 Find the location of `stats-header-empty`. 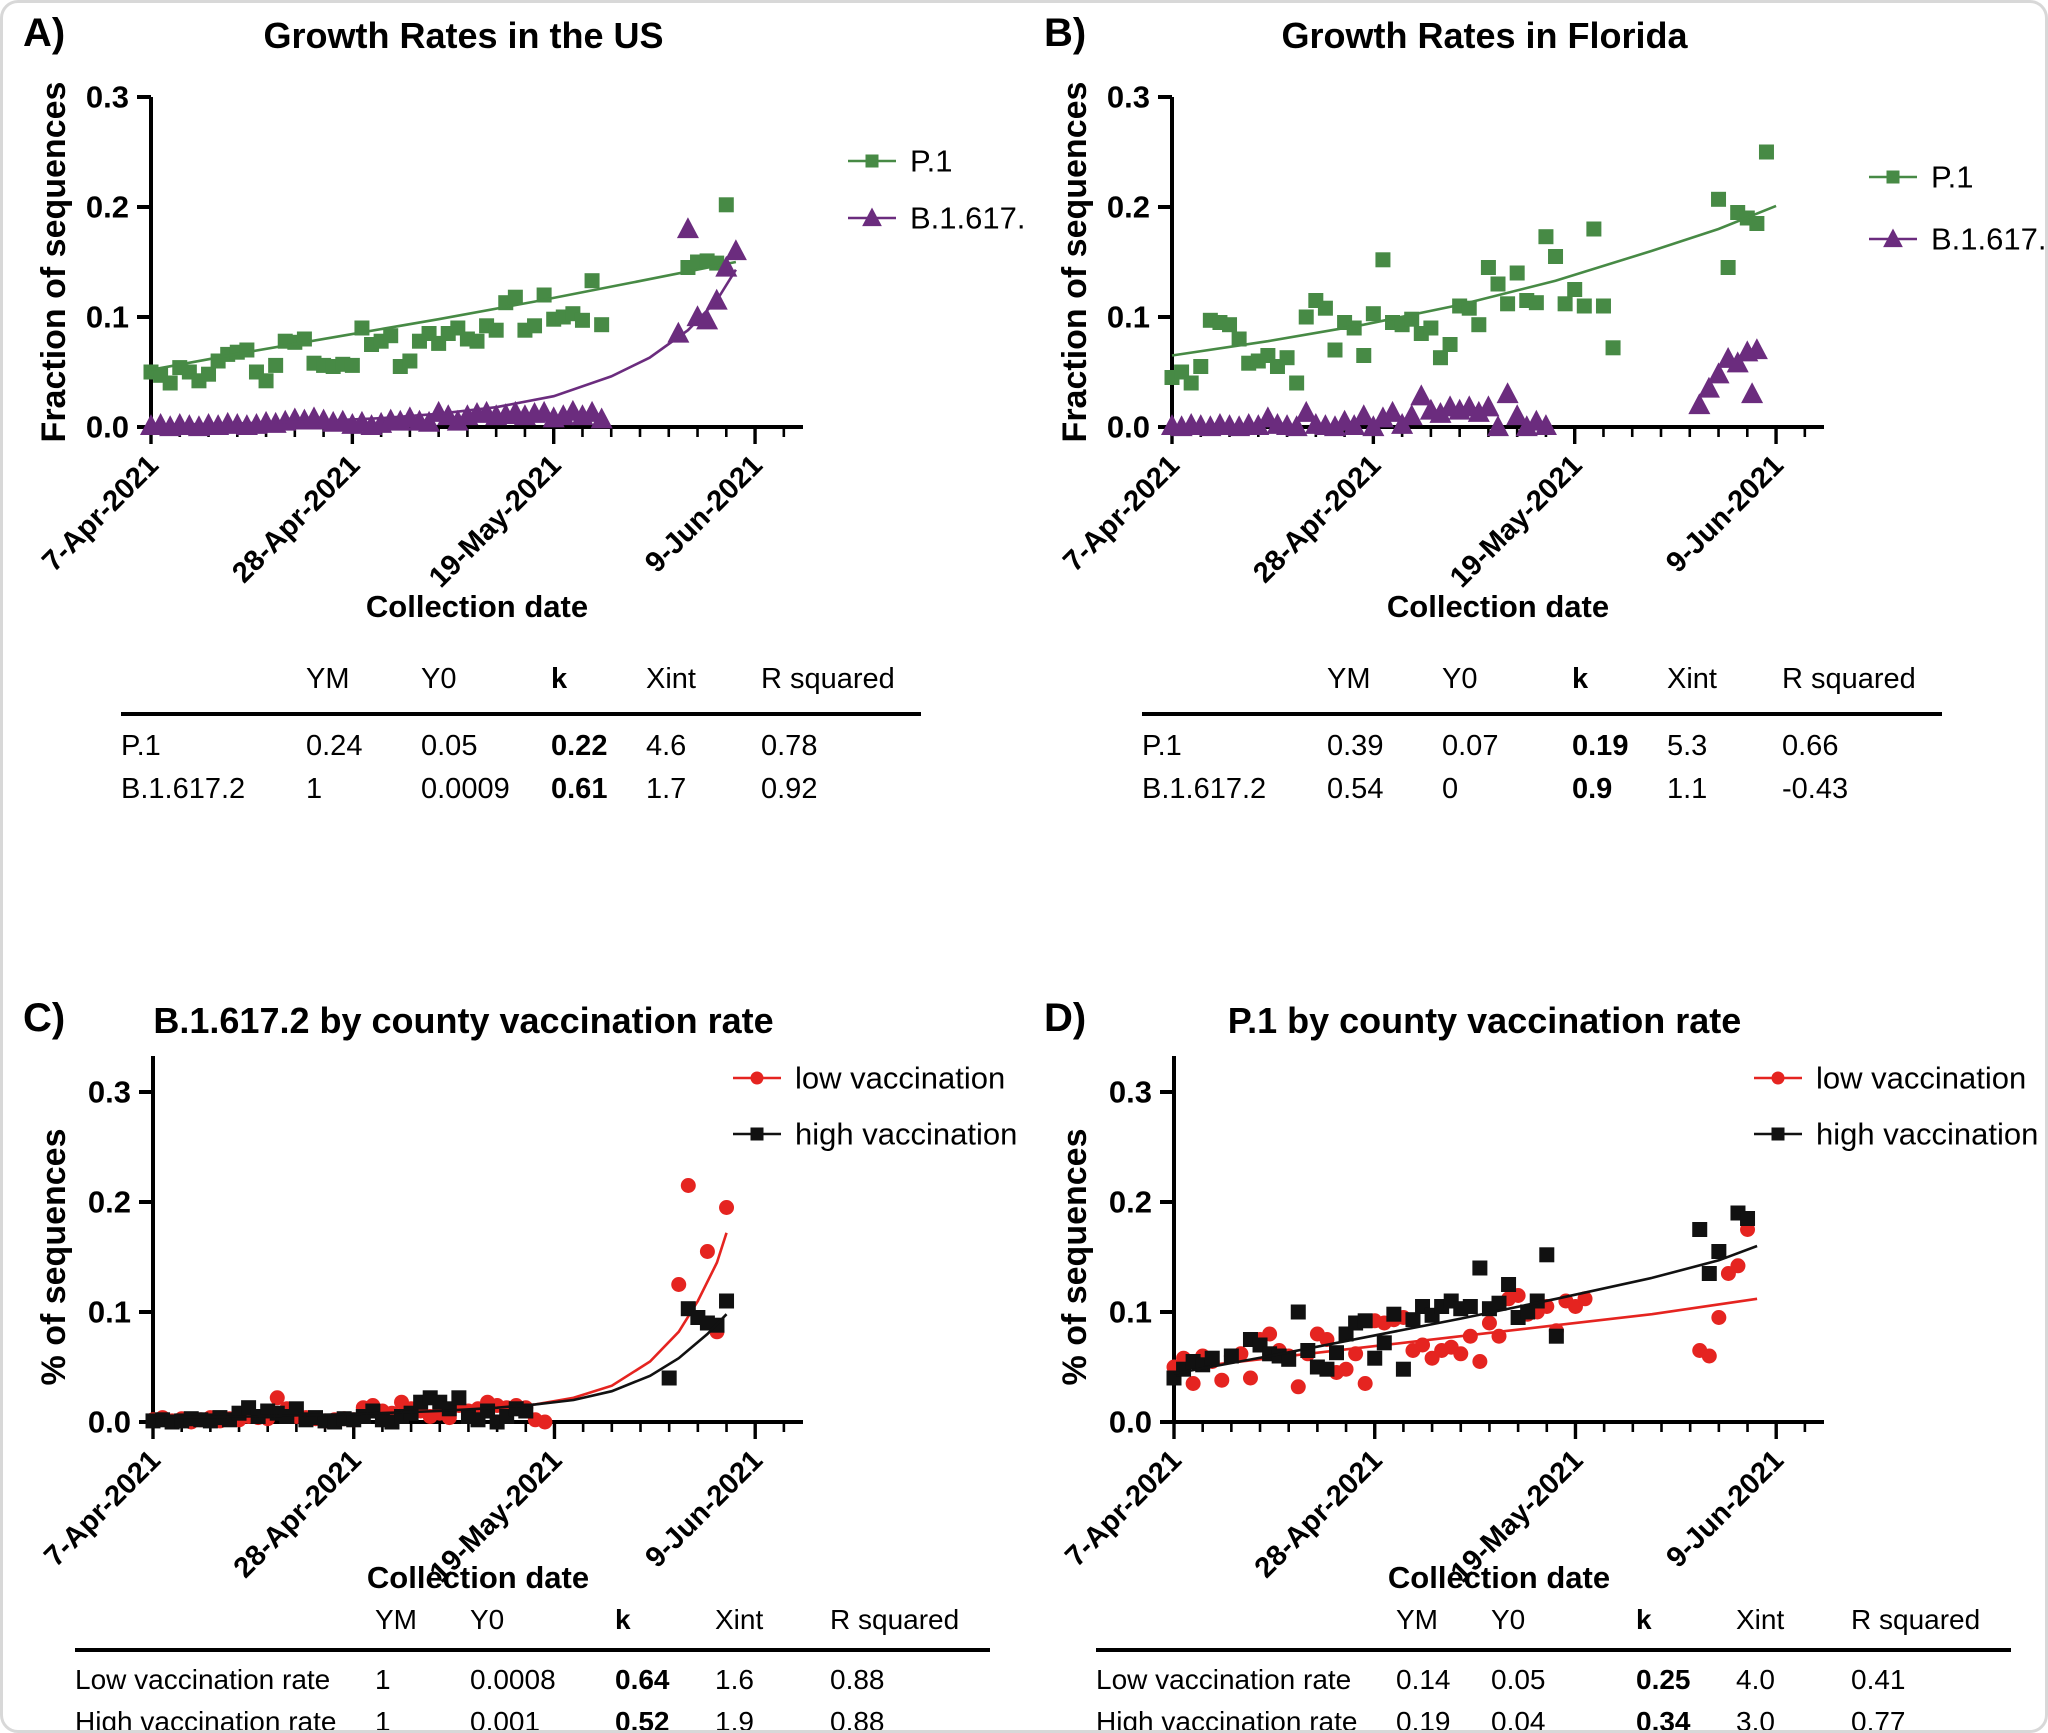

stats-header-empty is located at coordinates (225, 1627).